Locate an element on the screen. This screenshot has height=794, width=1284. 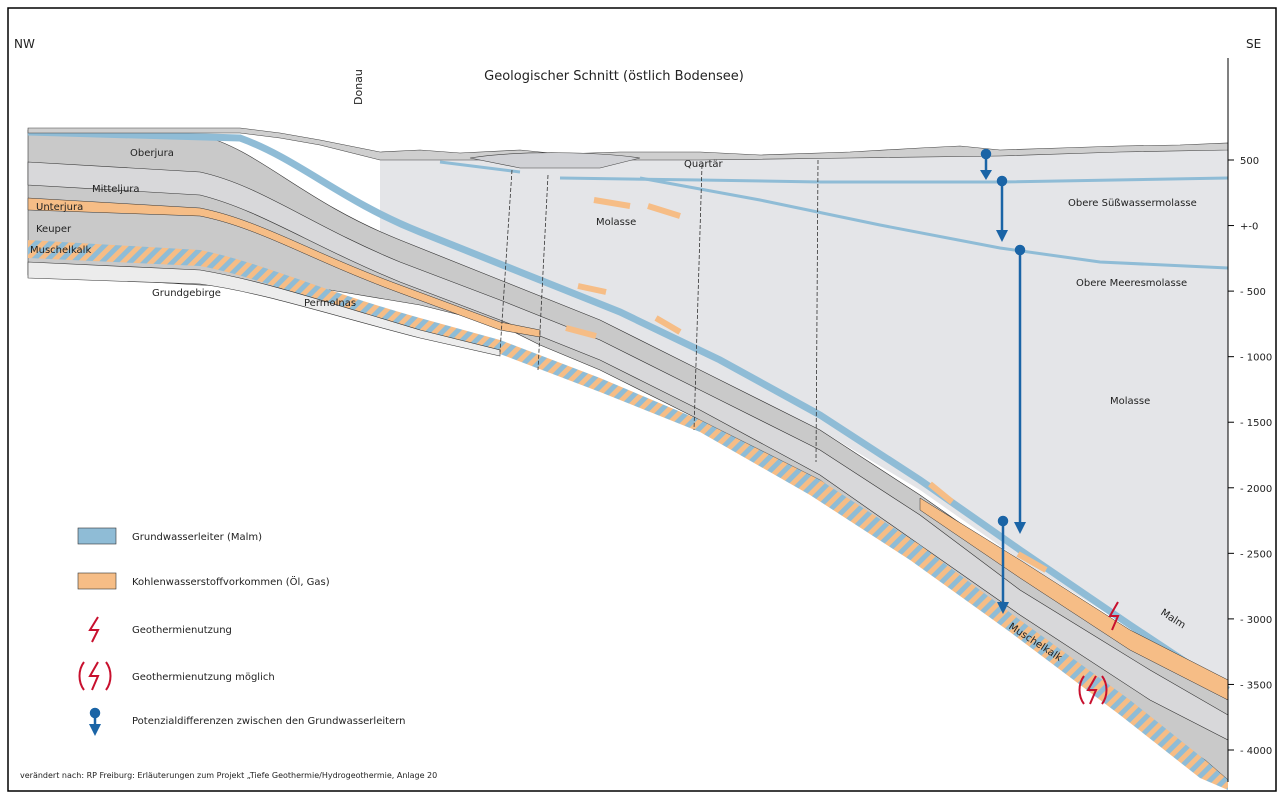
legend-label-geothermal: Geothermienutzung is located at coordinates (182, 630).